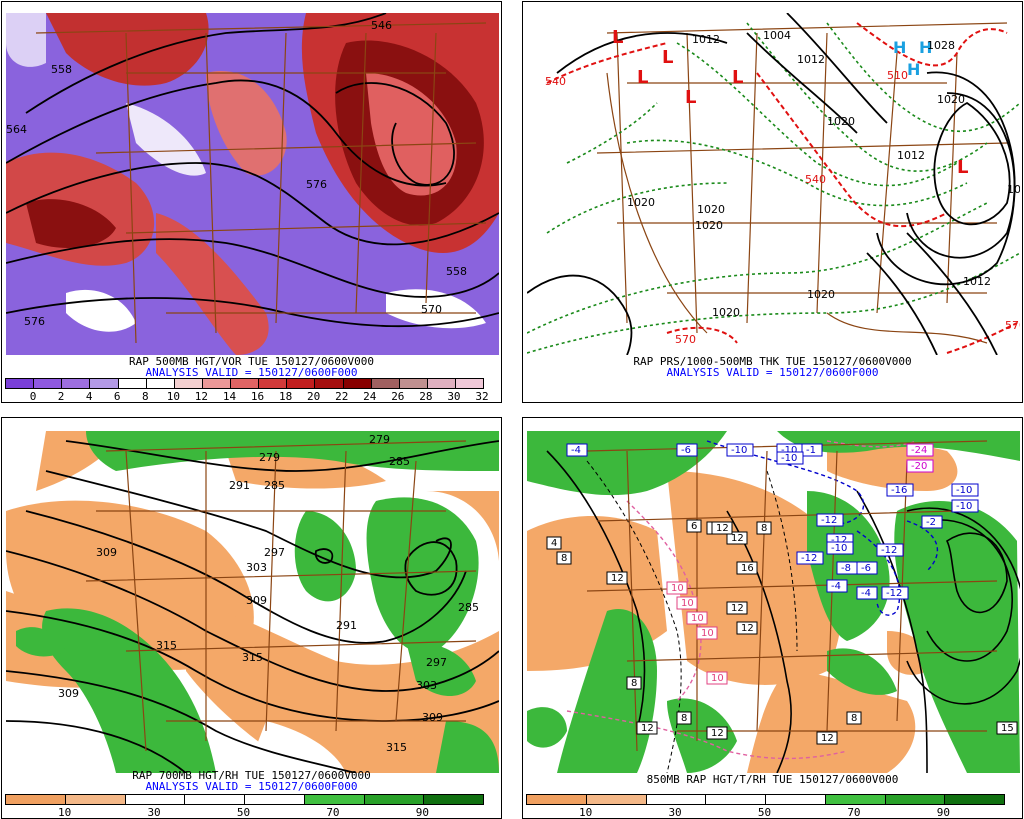 The width and height of the screenshot is (1024, 819). I want to click on colorbar-tick-label: 70, so click(333, 812).